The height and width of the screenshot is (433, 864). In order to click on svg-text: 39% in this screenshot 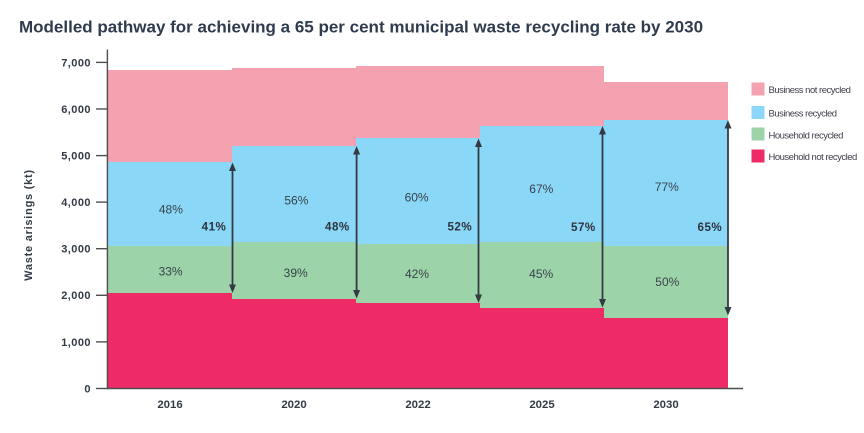, I will do `click(296, 273)`.